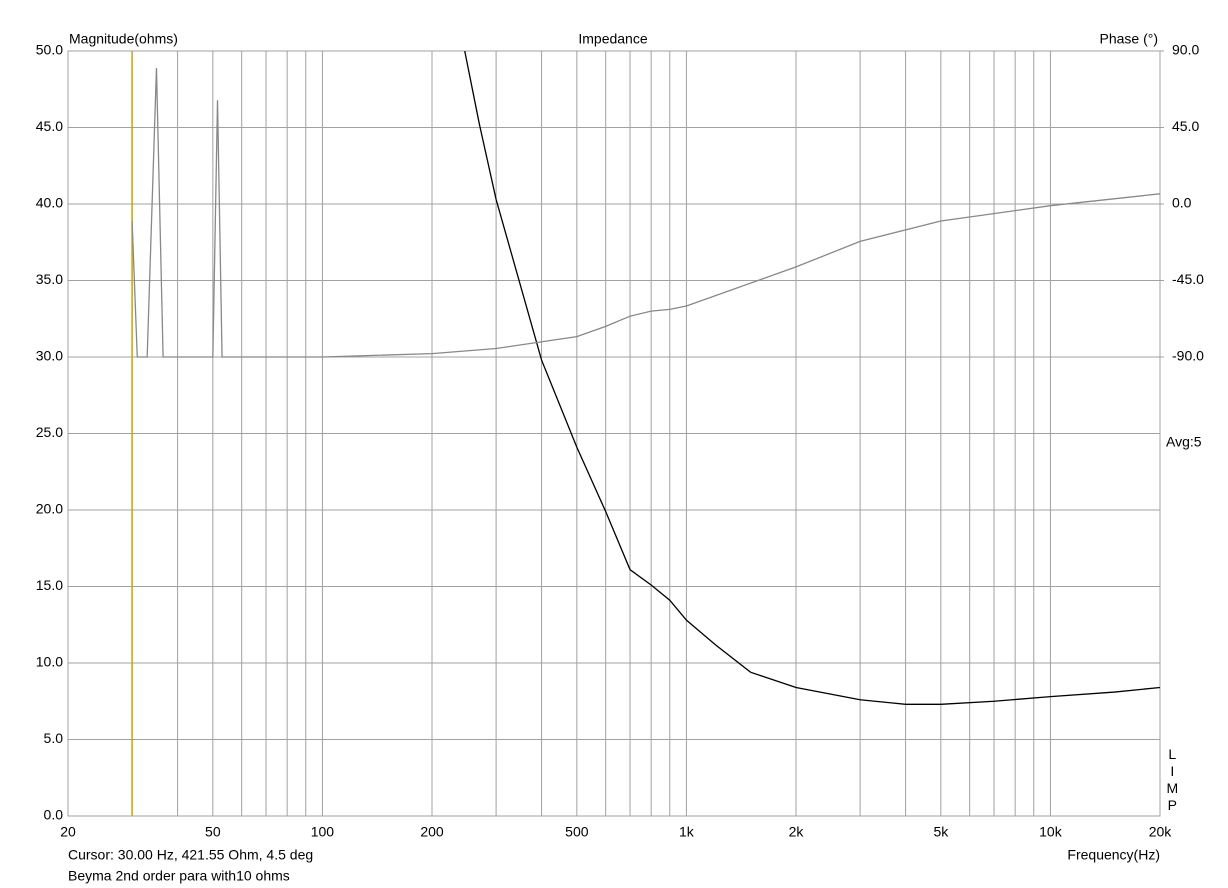 This screenshot has width=1228, height=888. Describe the element at coordinates (687, 832) in the screenshot. I see `x-tick-label: 1k` at that location.